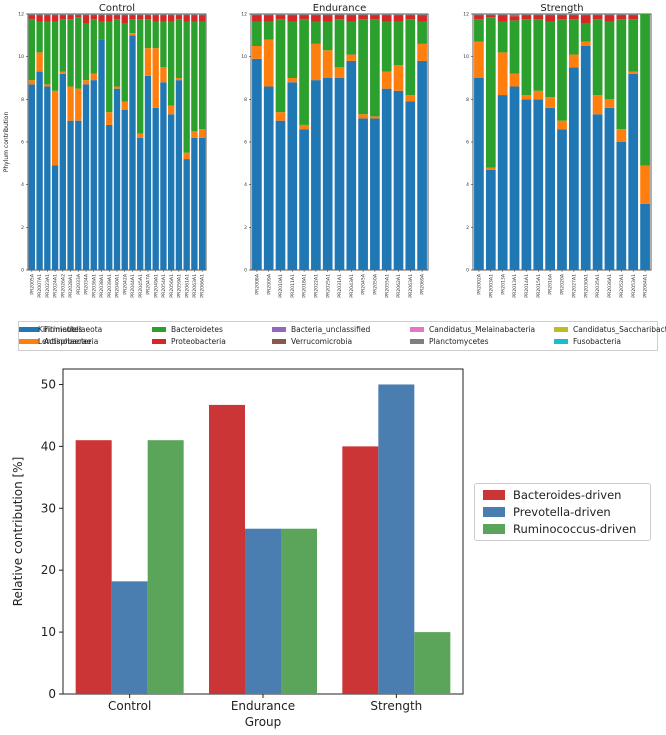 This screenshot has height=735, width=666. I want to click on y-tick-label: 12, so click(466, 15).